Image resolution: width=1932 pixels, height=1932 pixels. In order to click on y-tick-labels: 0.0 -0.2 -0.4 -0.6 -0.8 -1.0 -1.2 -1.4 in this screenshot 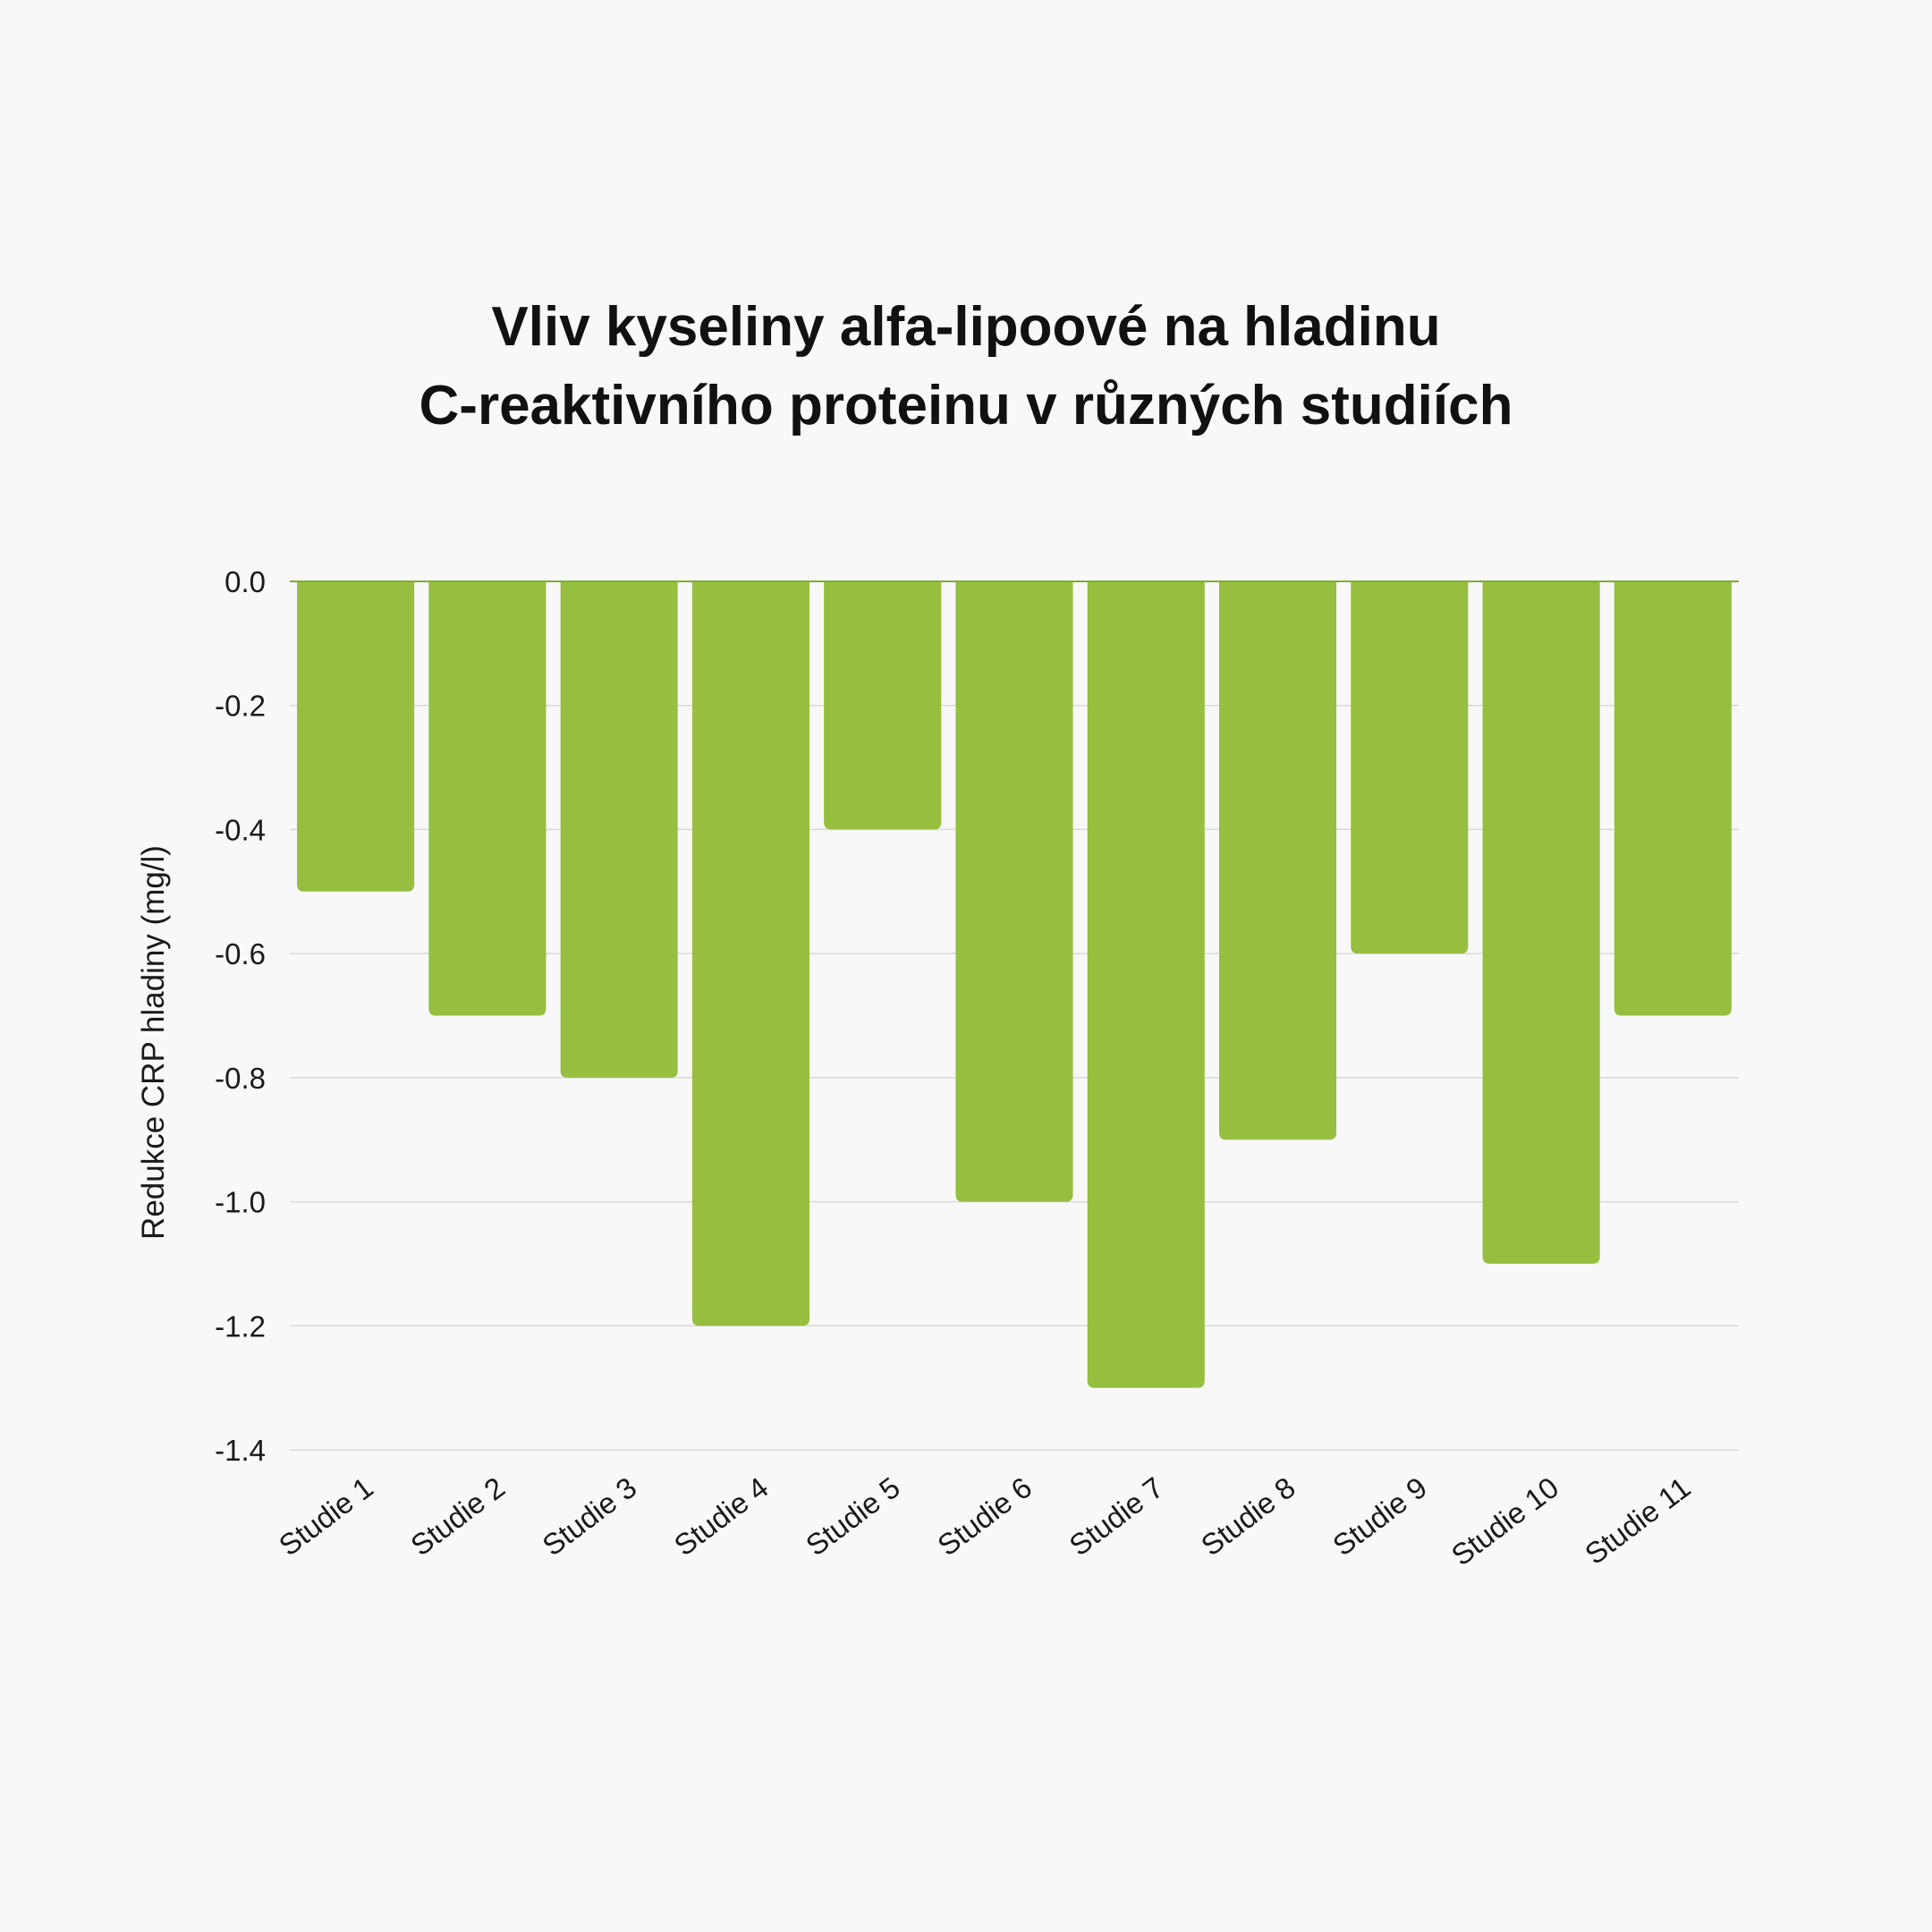, I will do `click(240, 1016)`.